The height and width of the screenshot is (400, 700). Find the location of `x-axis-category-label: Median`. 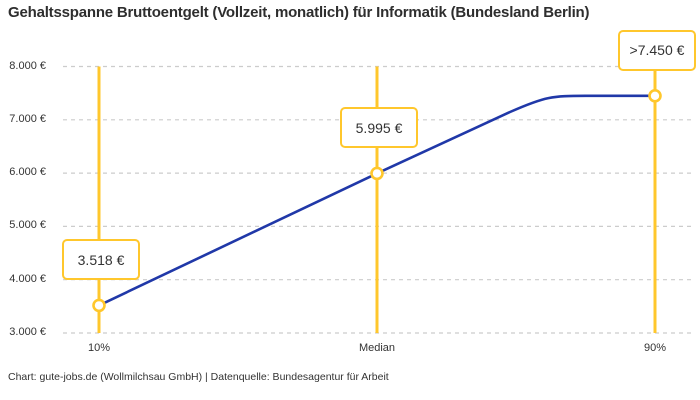

x-axis-category-label: Median is located at coordinates (377, 348).